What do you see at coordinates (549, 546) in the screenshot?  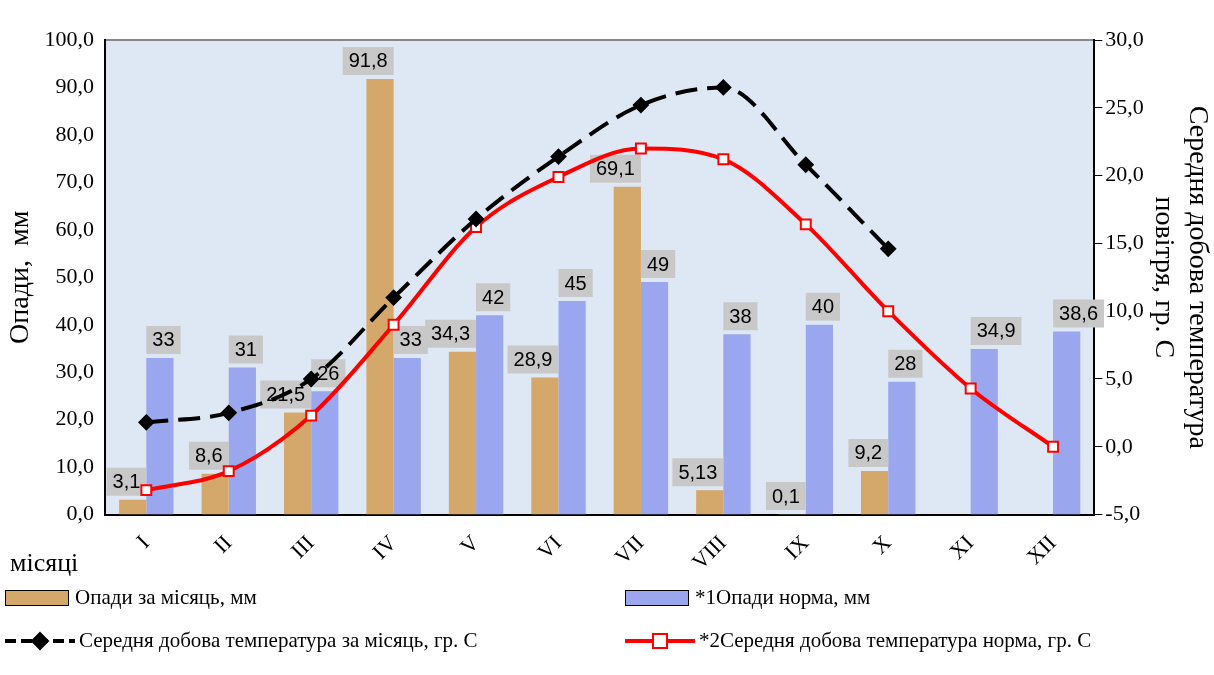 I see `x-tick-label: VI` at bounding box center [549, 546].